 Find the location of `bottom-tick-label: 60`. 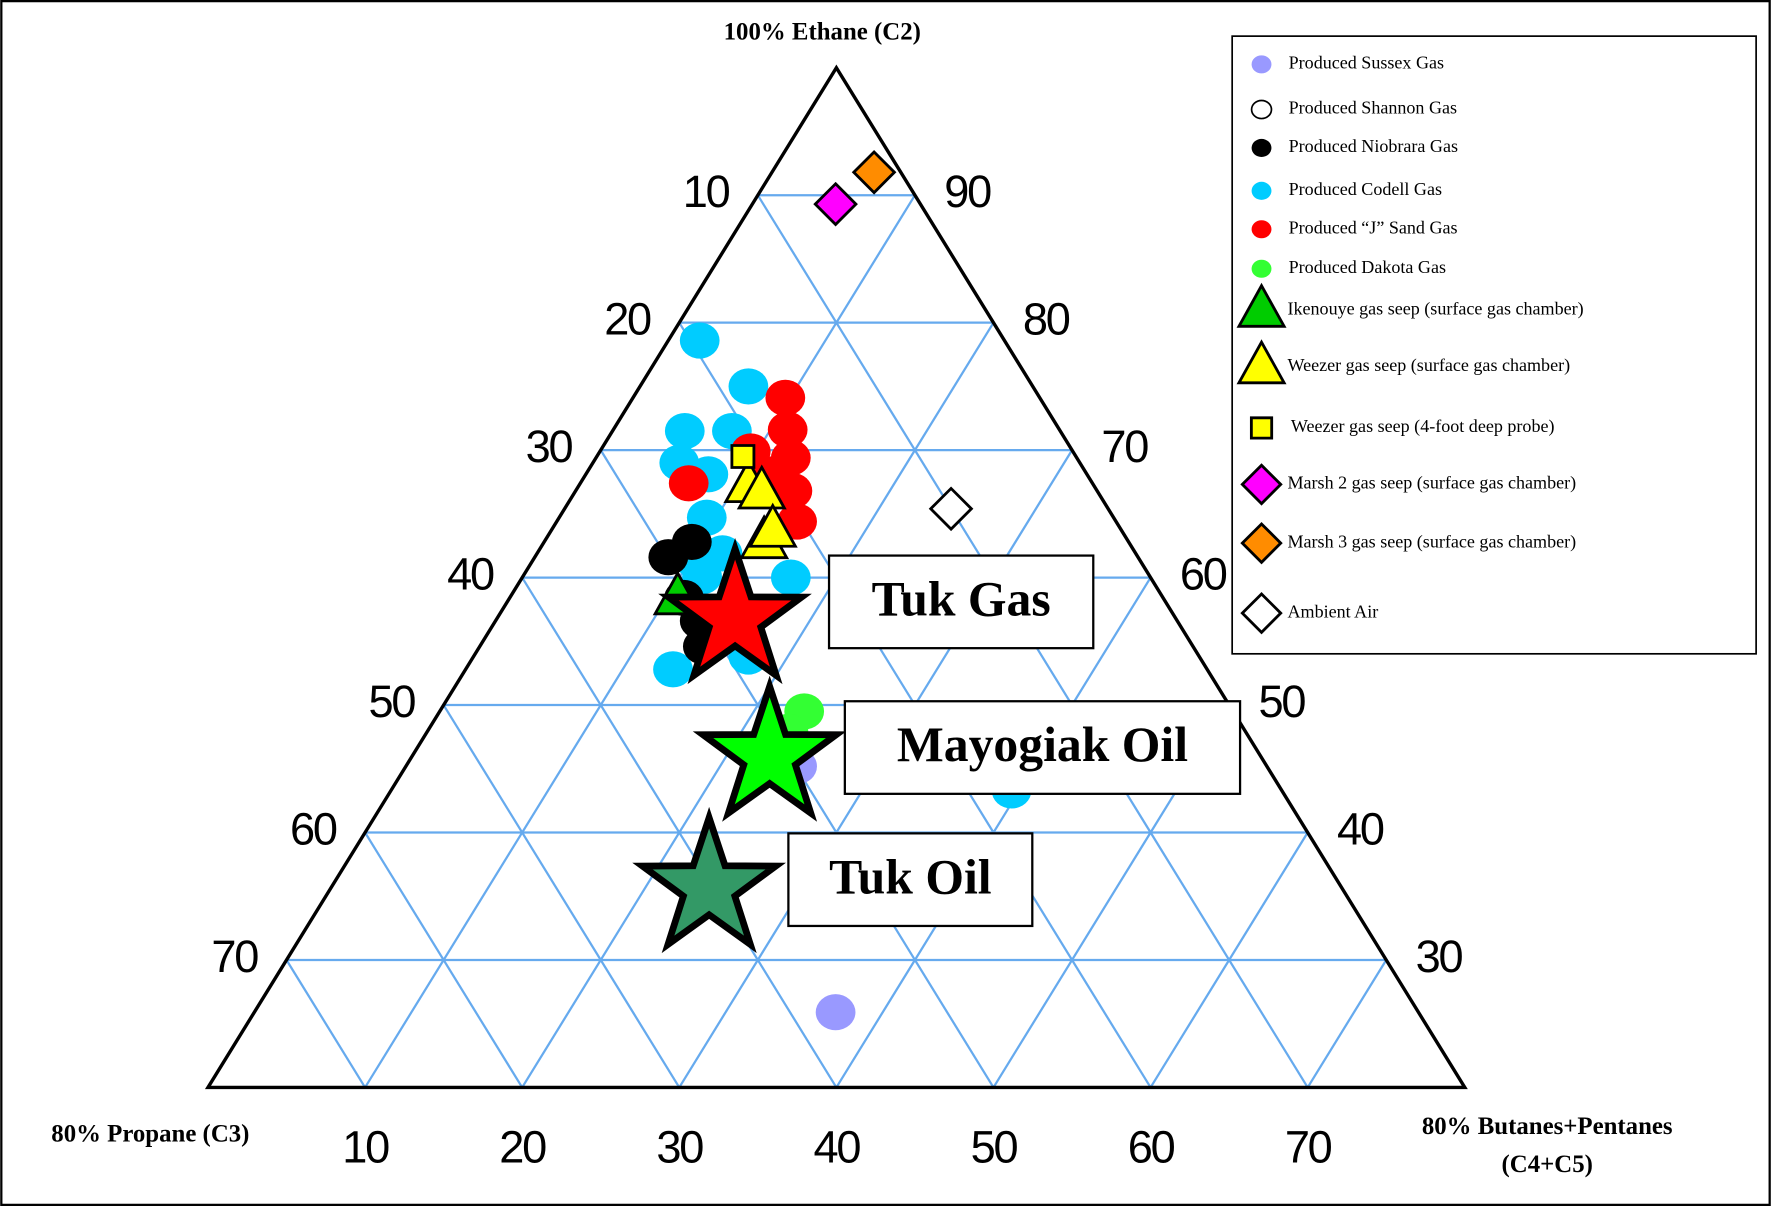

bottom-tick-label: 60 is located at coordinates (1151, 1147).